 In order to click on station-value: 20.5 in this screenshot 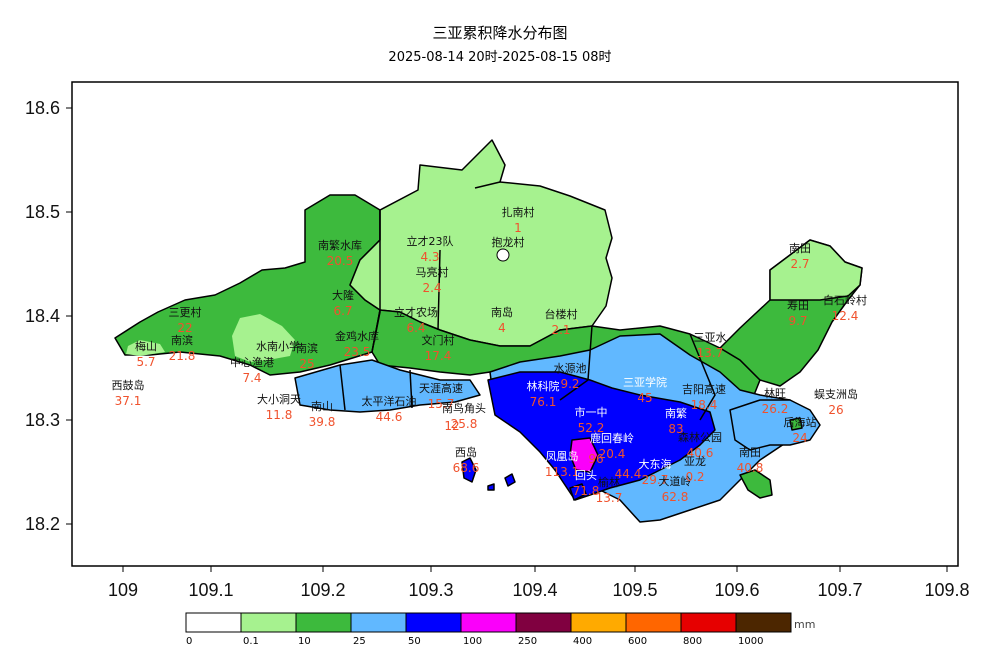, I will do `click(340, 261)`.